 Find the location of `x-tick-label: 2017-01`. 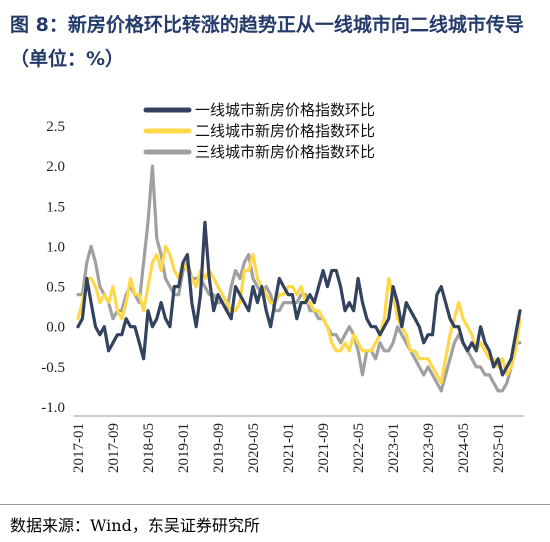

x-tick-label: 2017-01 is located at coordinates (79, 448).